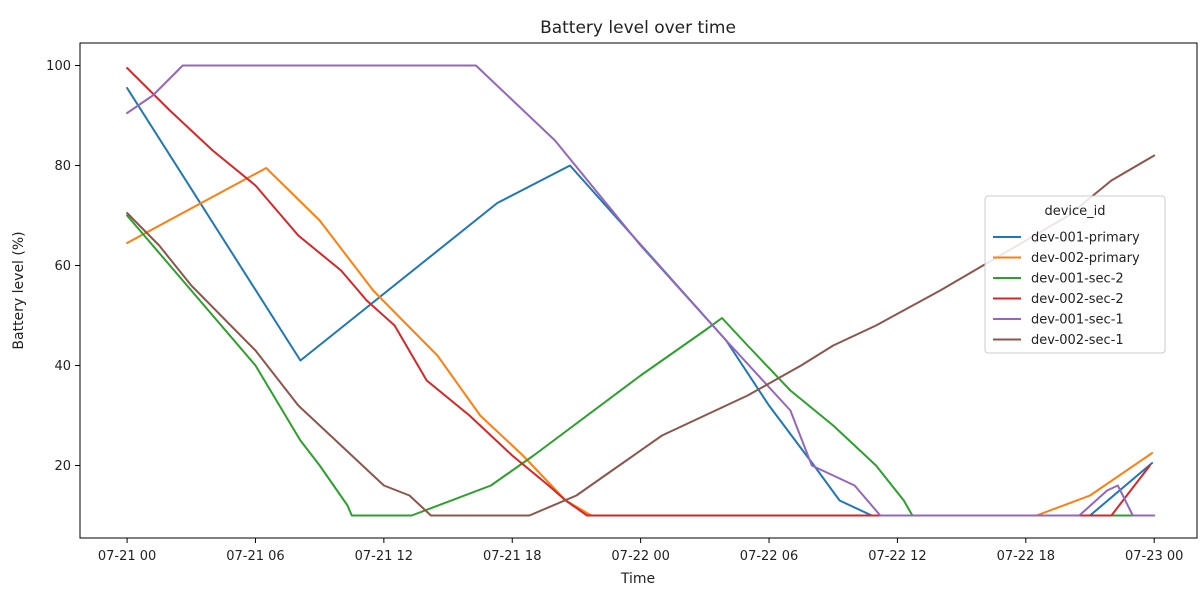  I want to click on x-tick-label: 07-21 12, so click(384, 556).